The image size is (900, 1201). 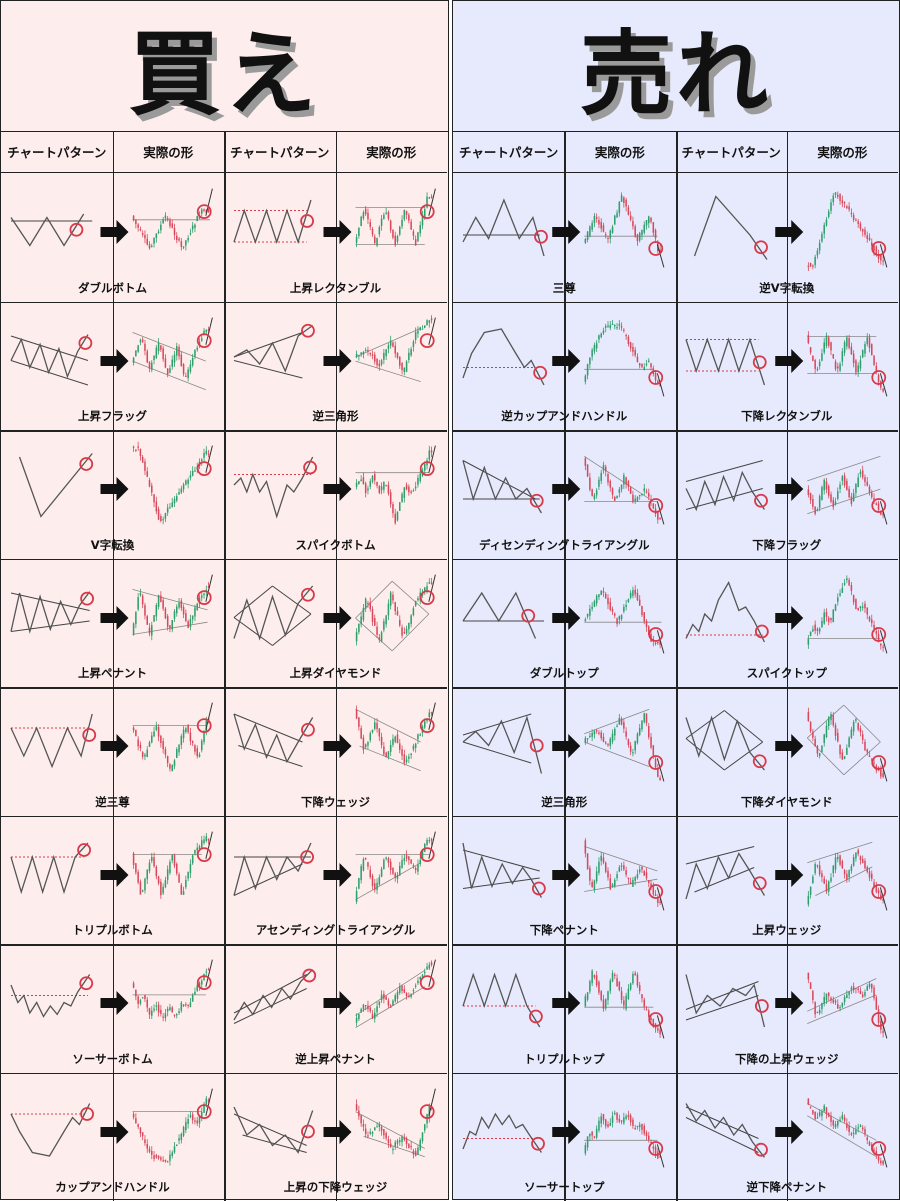 What do you see at coordinates (564, 673) in the screenshot?
I see `pattern-label: ダブルトップ` at bounding box center [564, 673].